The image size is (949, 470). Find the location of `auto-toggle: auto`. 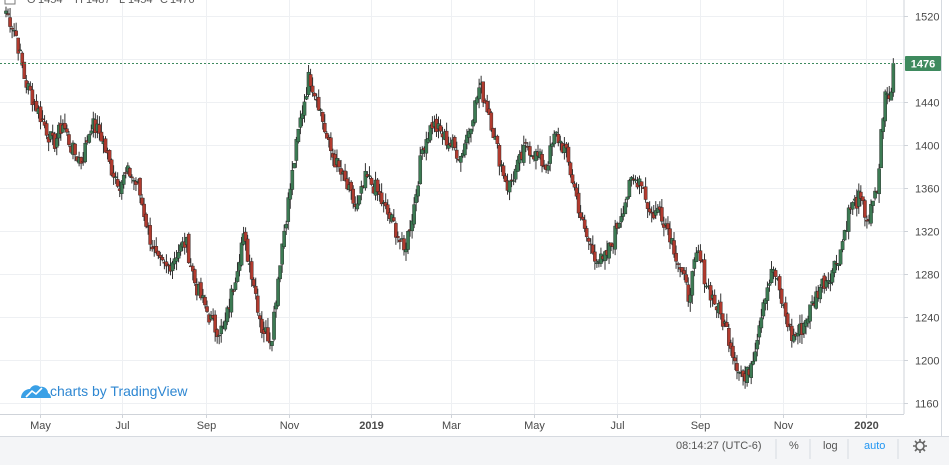

auto-toggle: auto is located at coordinates (874, 446).